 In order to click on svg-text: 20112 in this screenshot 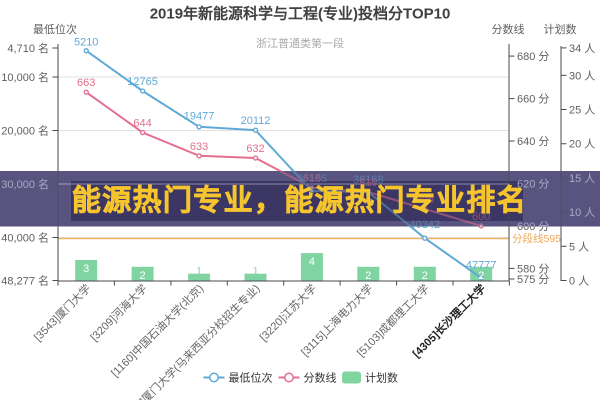, I will do `click(256, 121)`.